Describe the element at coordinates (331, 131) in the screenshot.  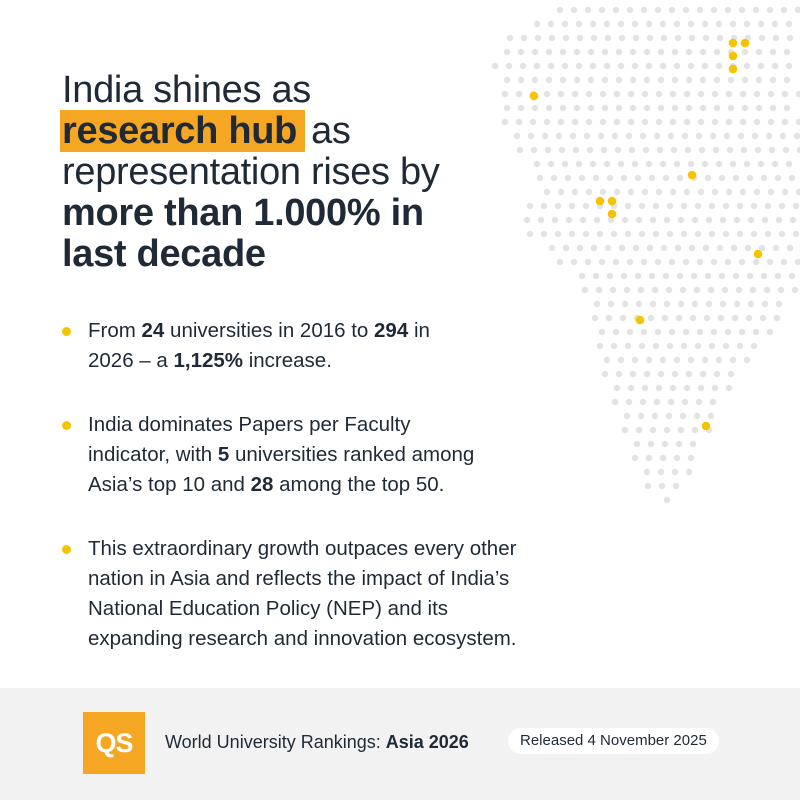
I see `headline-line-2-rest: as` at that location.